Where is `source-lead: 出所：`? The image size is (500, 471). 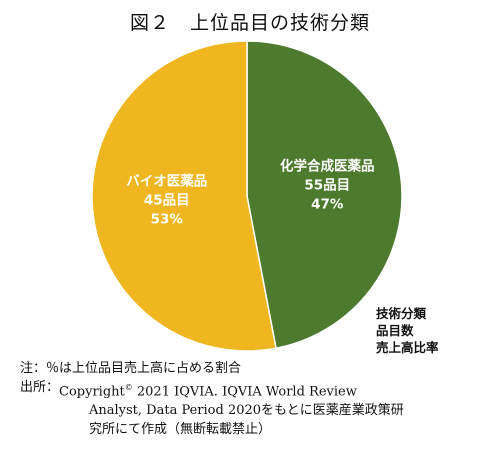
source-lead: 出所： is located at coordinates (40, 387).